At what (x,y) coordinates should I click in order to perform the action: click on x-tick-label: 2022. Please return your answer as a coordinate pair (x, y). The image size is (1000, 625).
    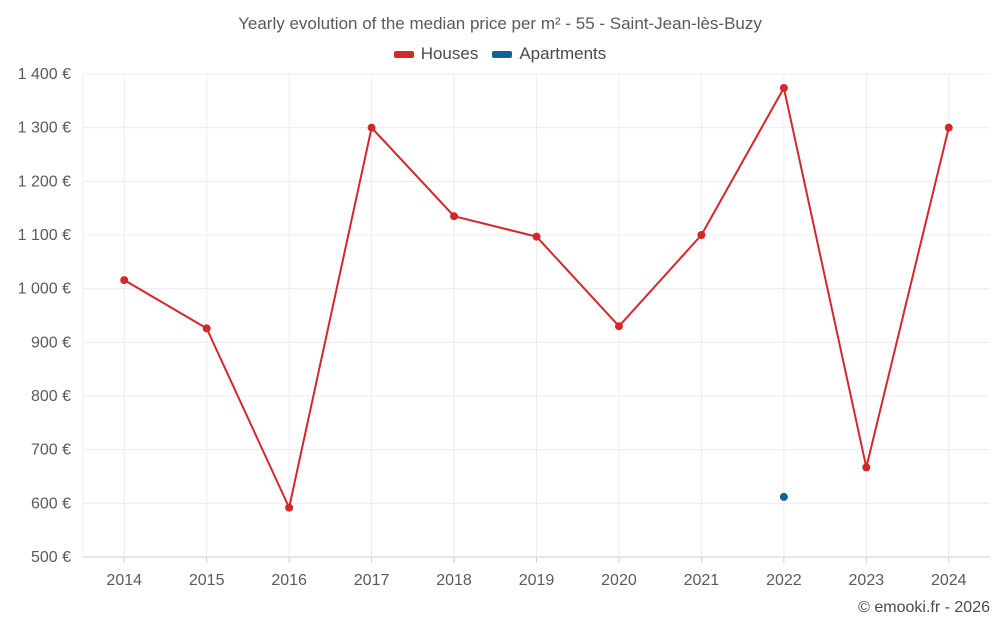
    Looking at the image, I should click on (784, 580).